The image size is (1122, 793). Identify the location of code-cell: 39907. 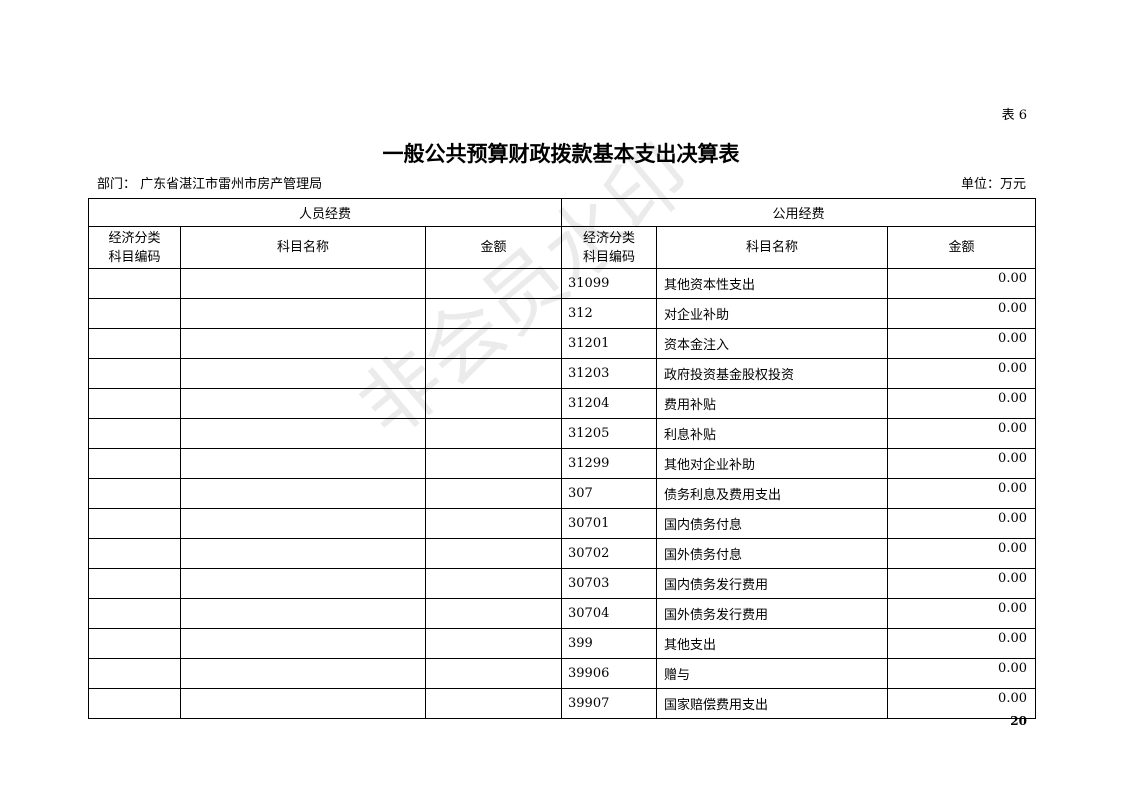
(609, 703).